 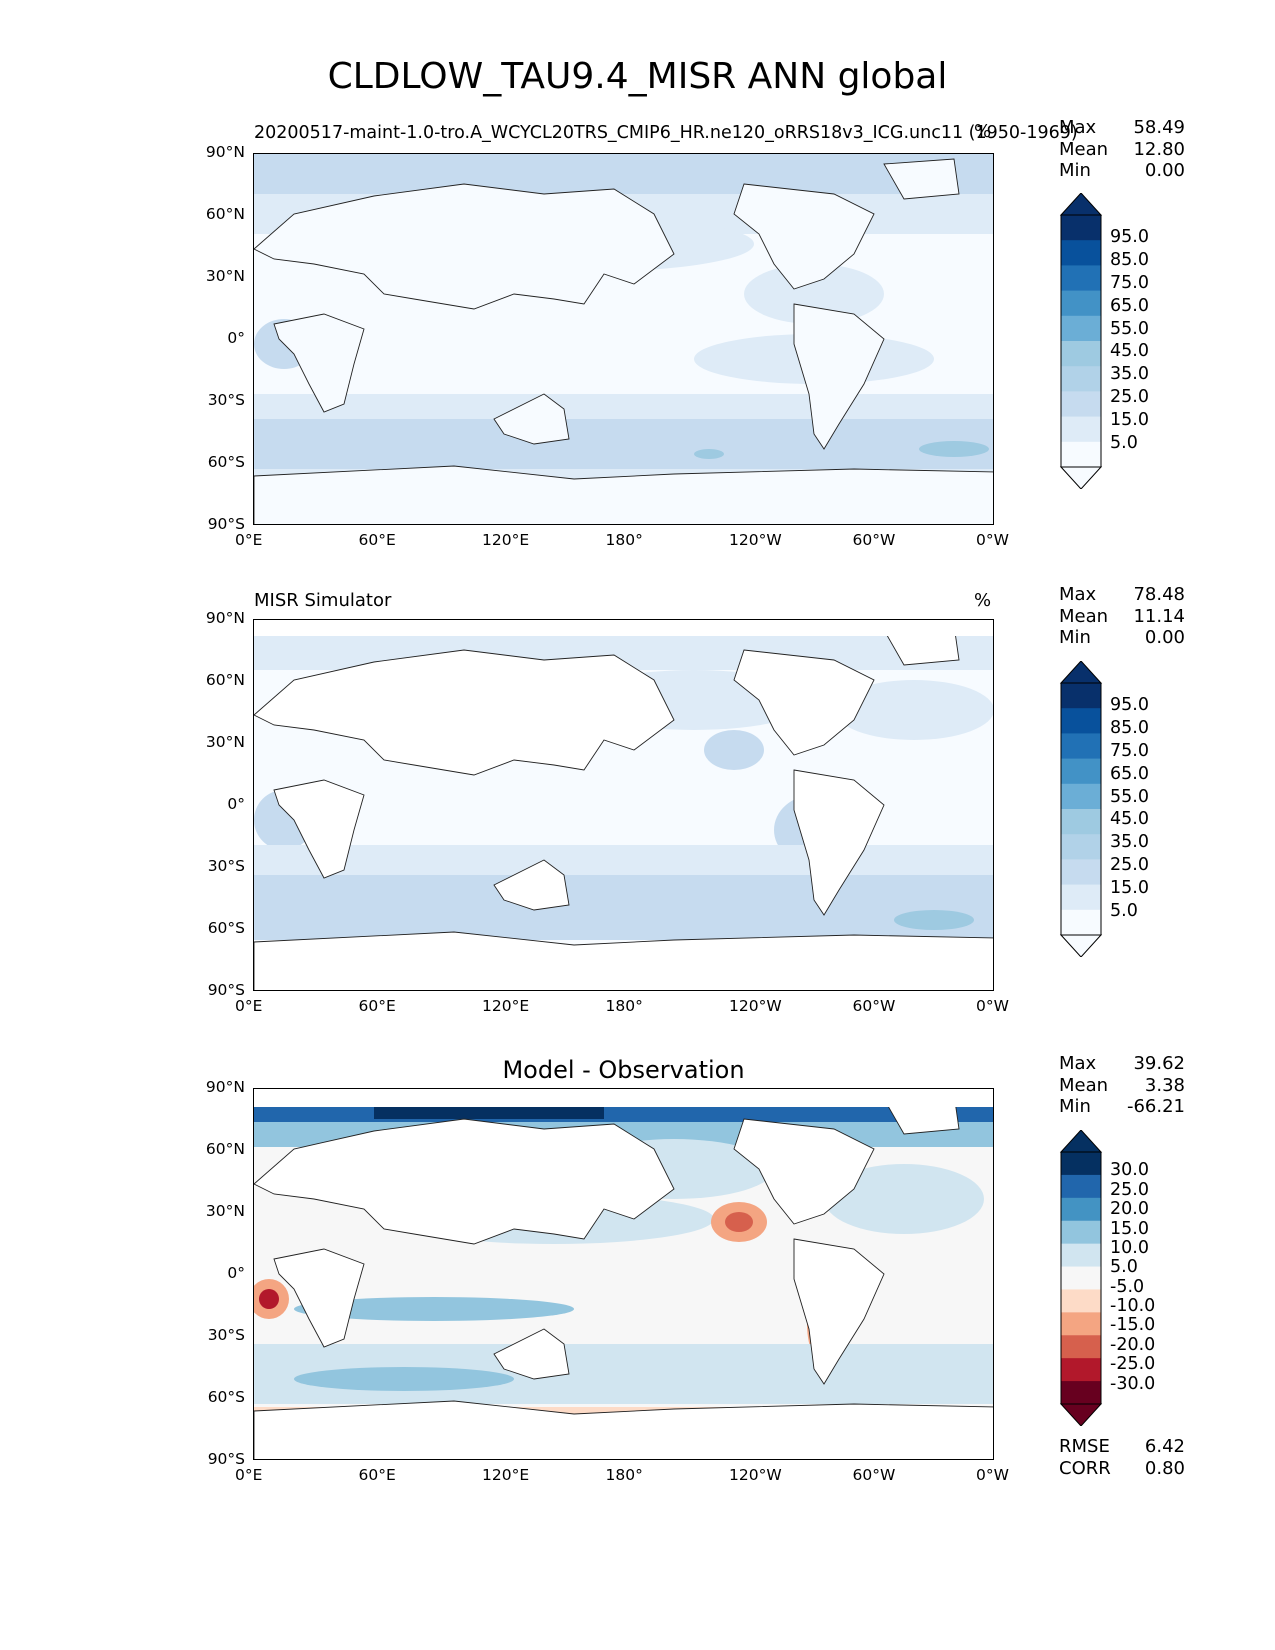 What do you see at coordinates (1159, 616) in the screenshot?
I see `stat-mean-value: 11.14` at bounding box center [1159, 616].